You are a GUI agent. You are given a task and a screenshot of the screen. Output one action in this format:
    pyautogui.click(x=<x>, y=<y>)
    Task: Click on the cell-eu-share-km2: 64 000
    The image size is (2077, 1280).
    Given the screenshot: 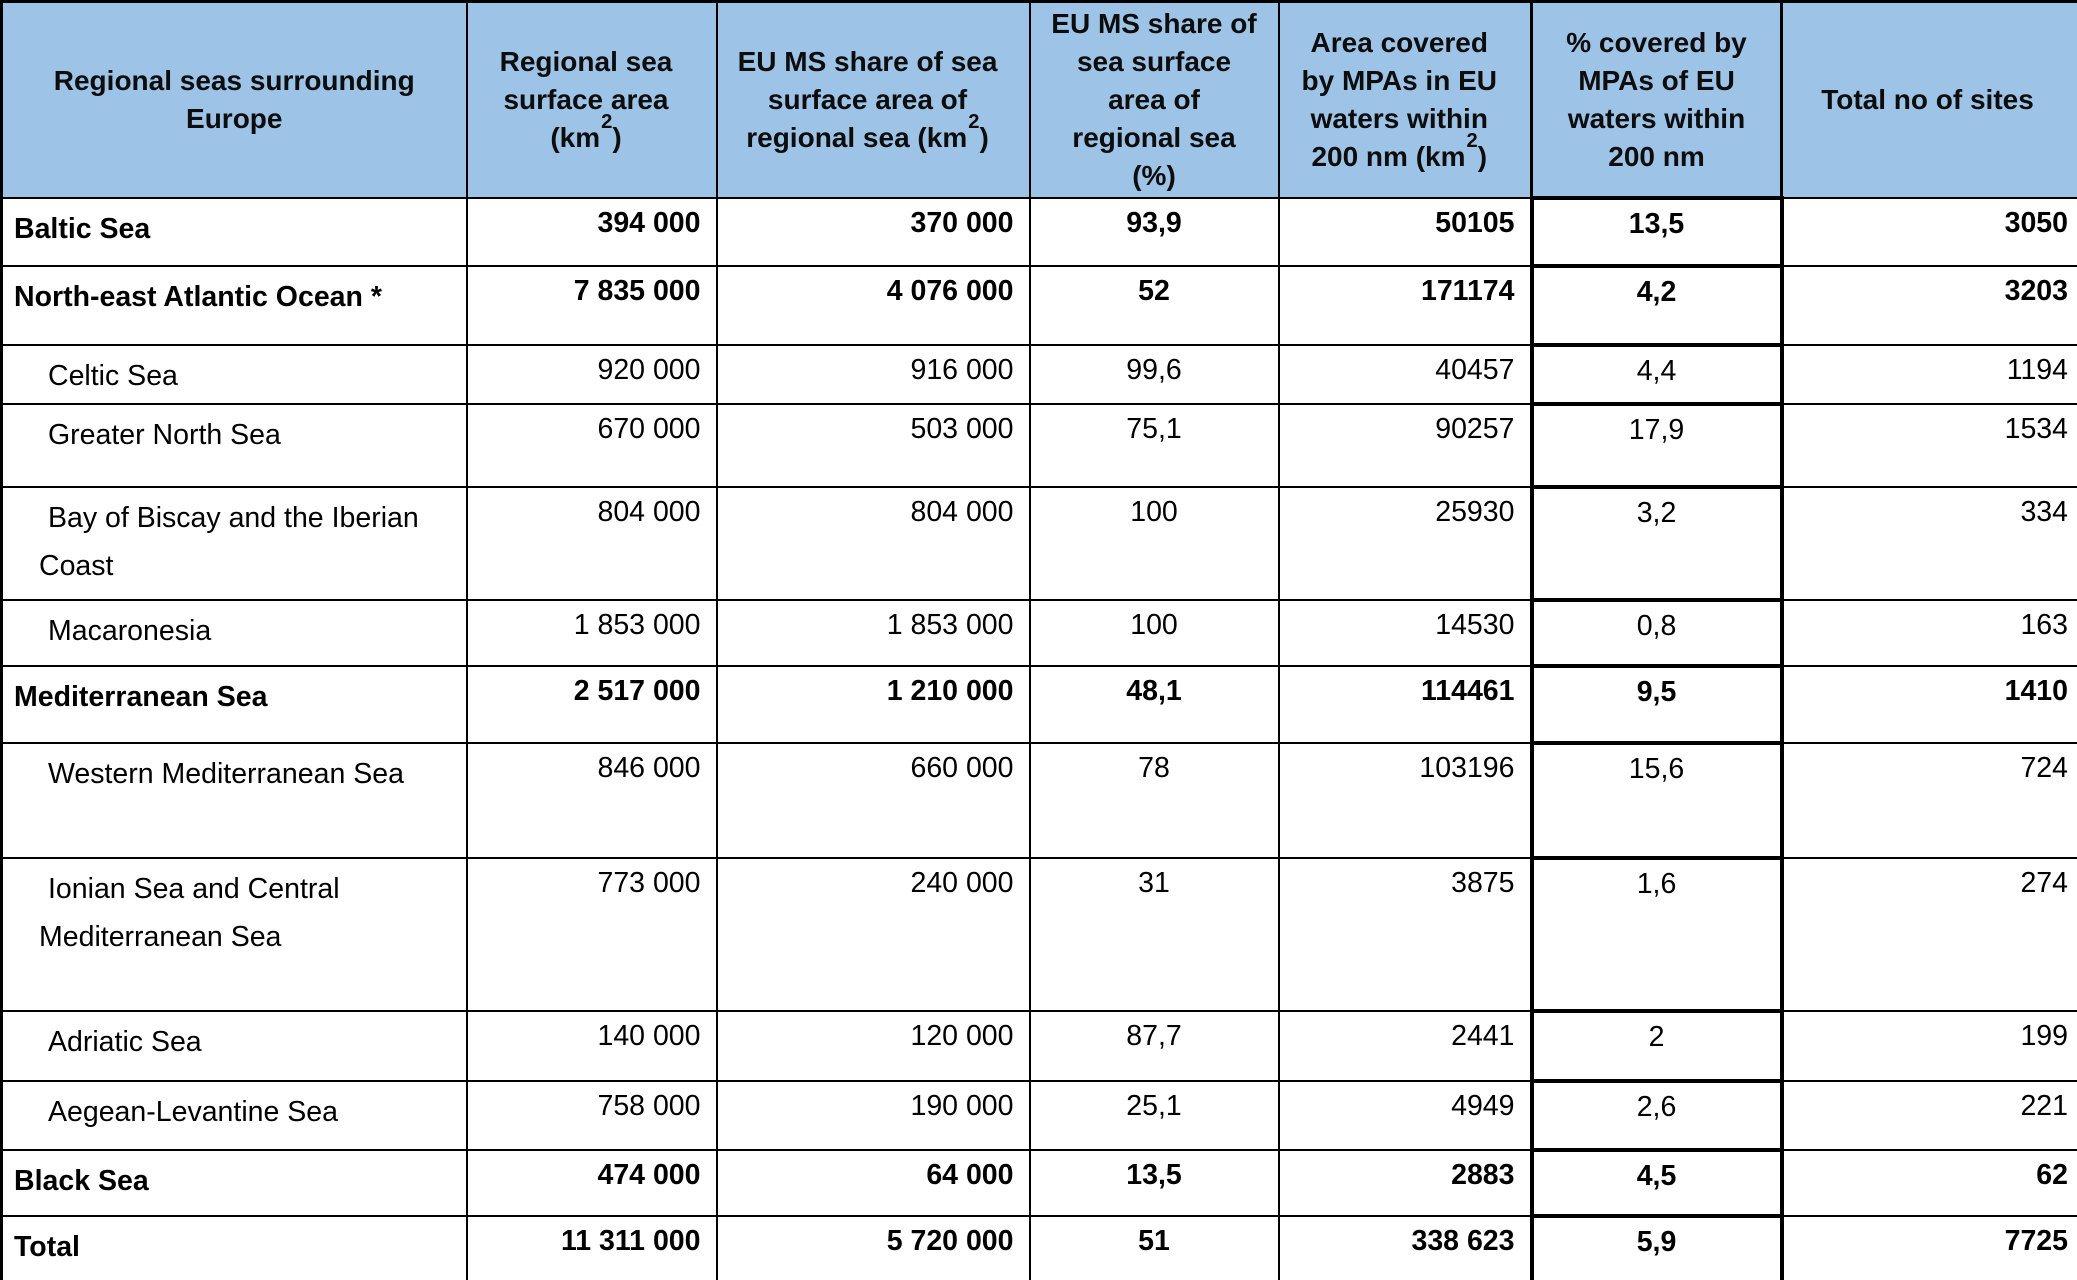 What is the action you would take?
    pyautogui.click(x=873, y=1182)
    